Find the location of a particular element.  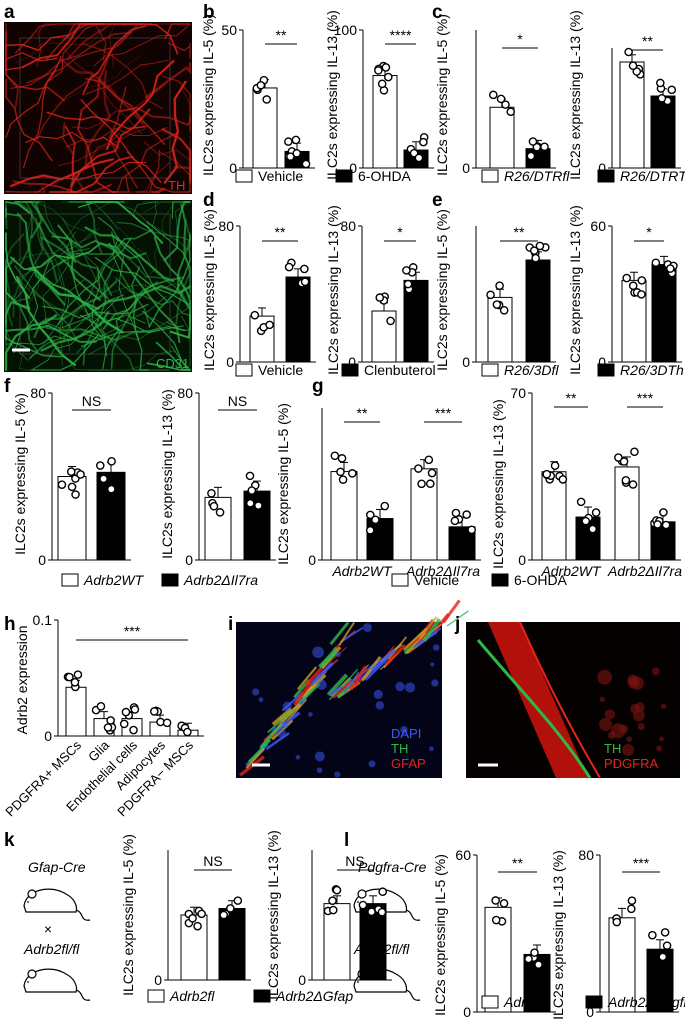

chart-e-6: 0 ILC2s expressing IL-5 (%) ** is located at coordinates (495, 290).